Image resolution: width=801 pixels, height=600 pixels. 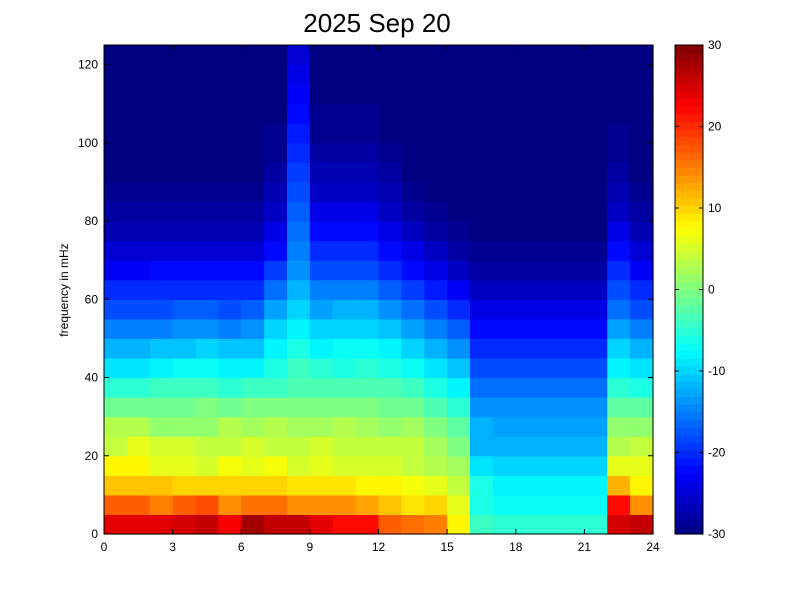 I want to click on y-tick-label: 0, so click(x=94, y=534).